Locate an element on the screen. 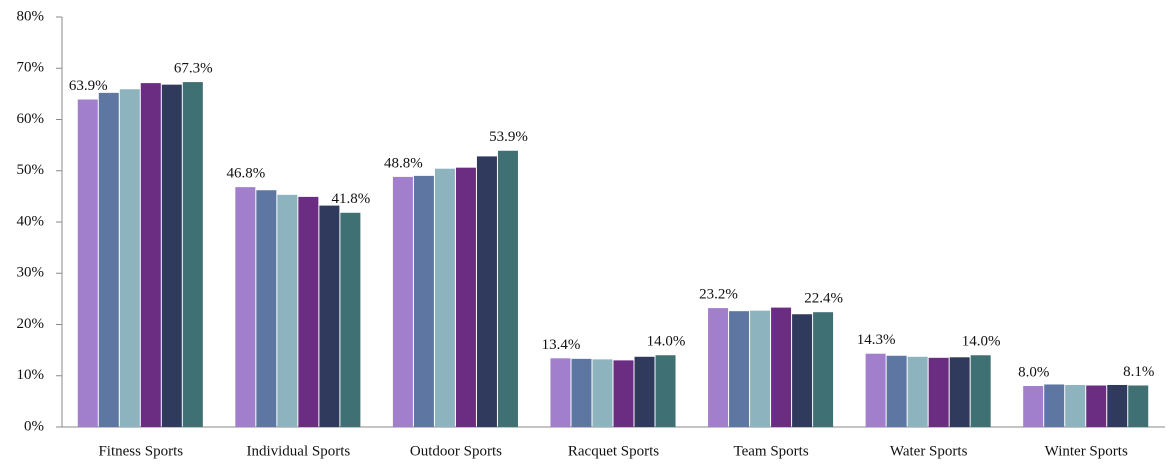 Image resolution: width=1172 pixels, height=464 pixels. data-label: 67.3% is located at coordinates (193, 69).